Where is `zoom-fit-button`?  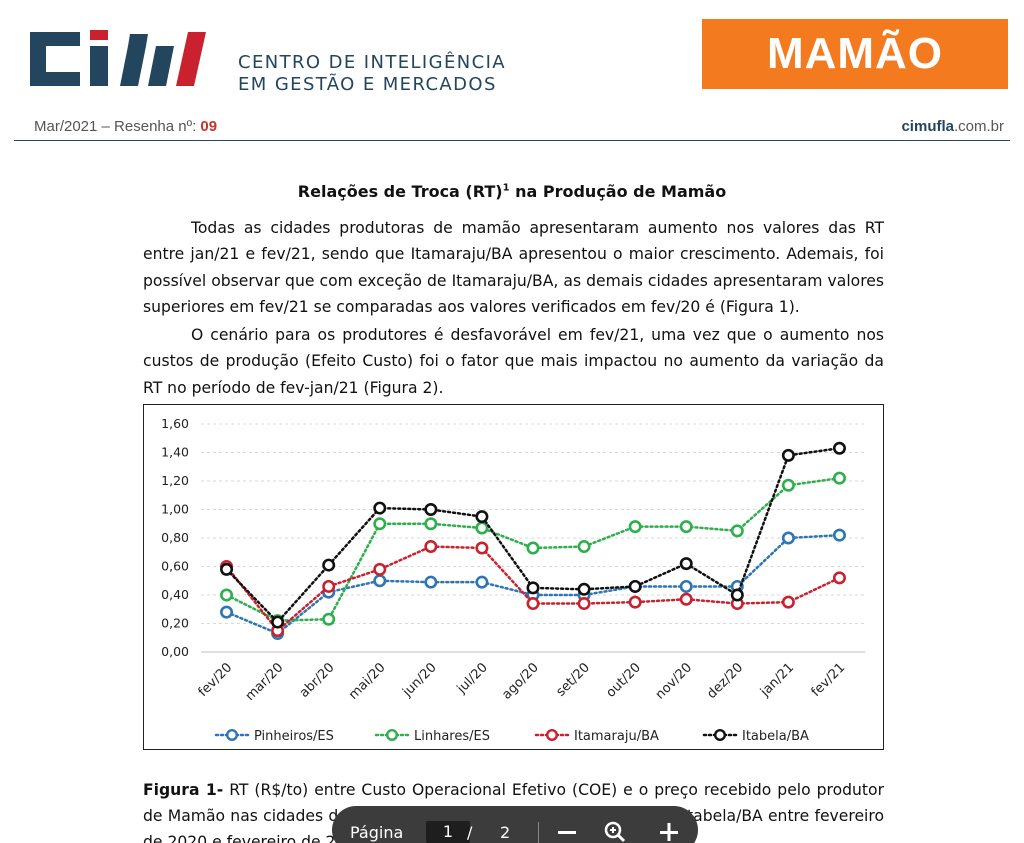
zoom-fit-button is located at coordinates (615, 830).